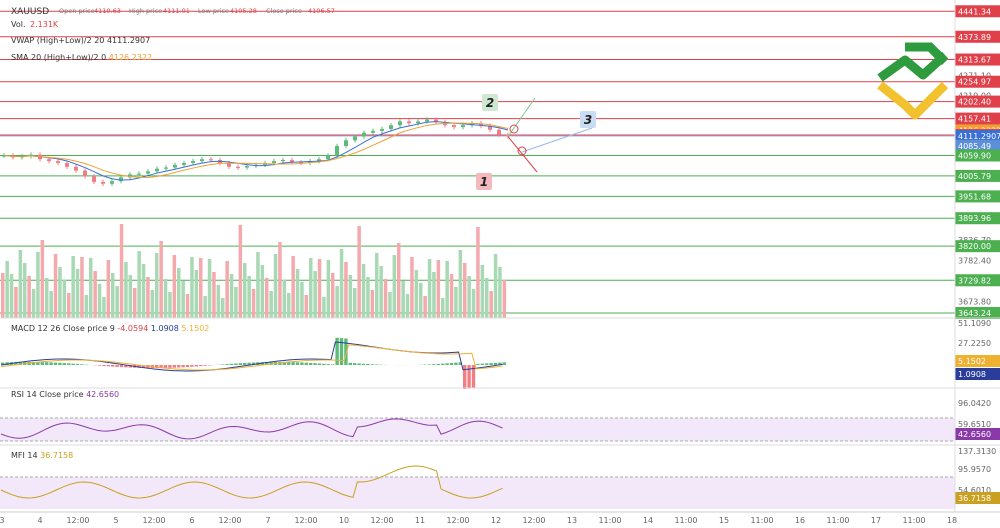  What do you see at coordinates (974, 323) in the screenshot?
I see `macd-axis-label: 51.1090` at bounding box center [974, 323].